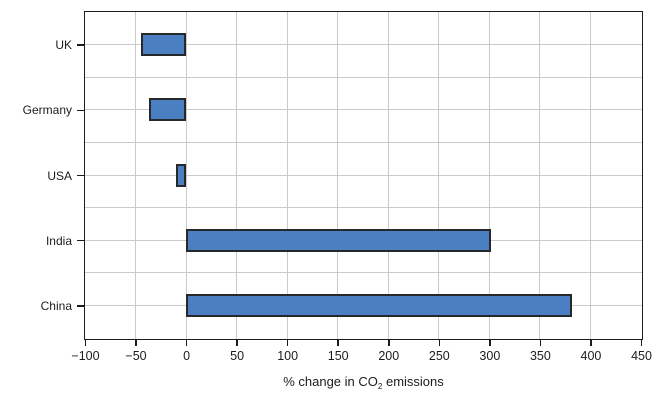 Image resolution: width=663 pixels, height=406 pixels. Describe the element at coordinates (181, 175) in the screenshot. I see `bar-usa` at that location.